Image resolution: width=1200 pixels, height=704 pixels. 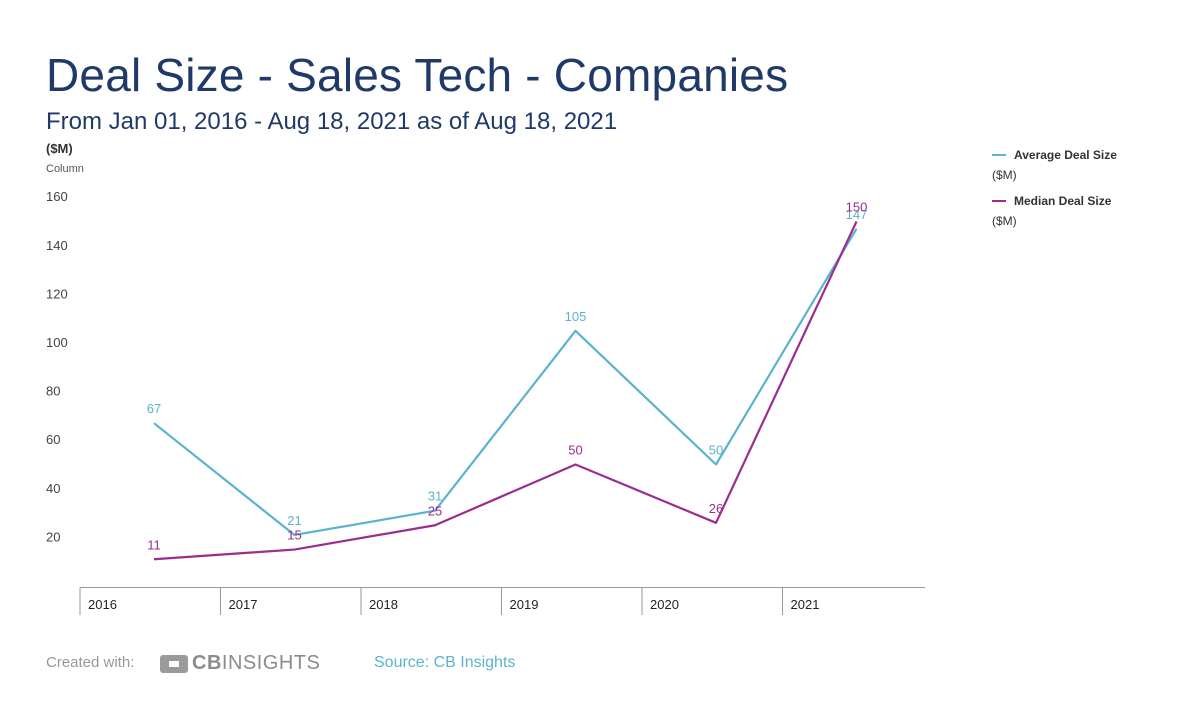 What do you see at coordinates (90, 662) in the screenshot?
I see `created-with-label: Created with:` at bounding box center [90, 662].